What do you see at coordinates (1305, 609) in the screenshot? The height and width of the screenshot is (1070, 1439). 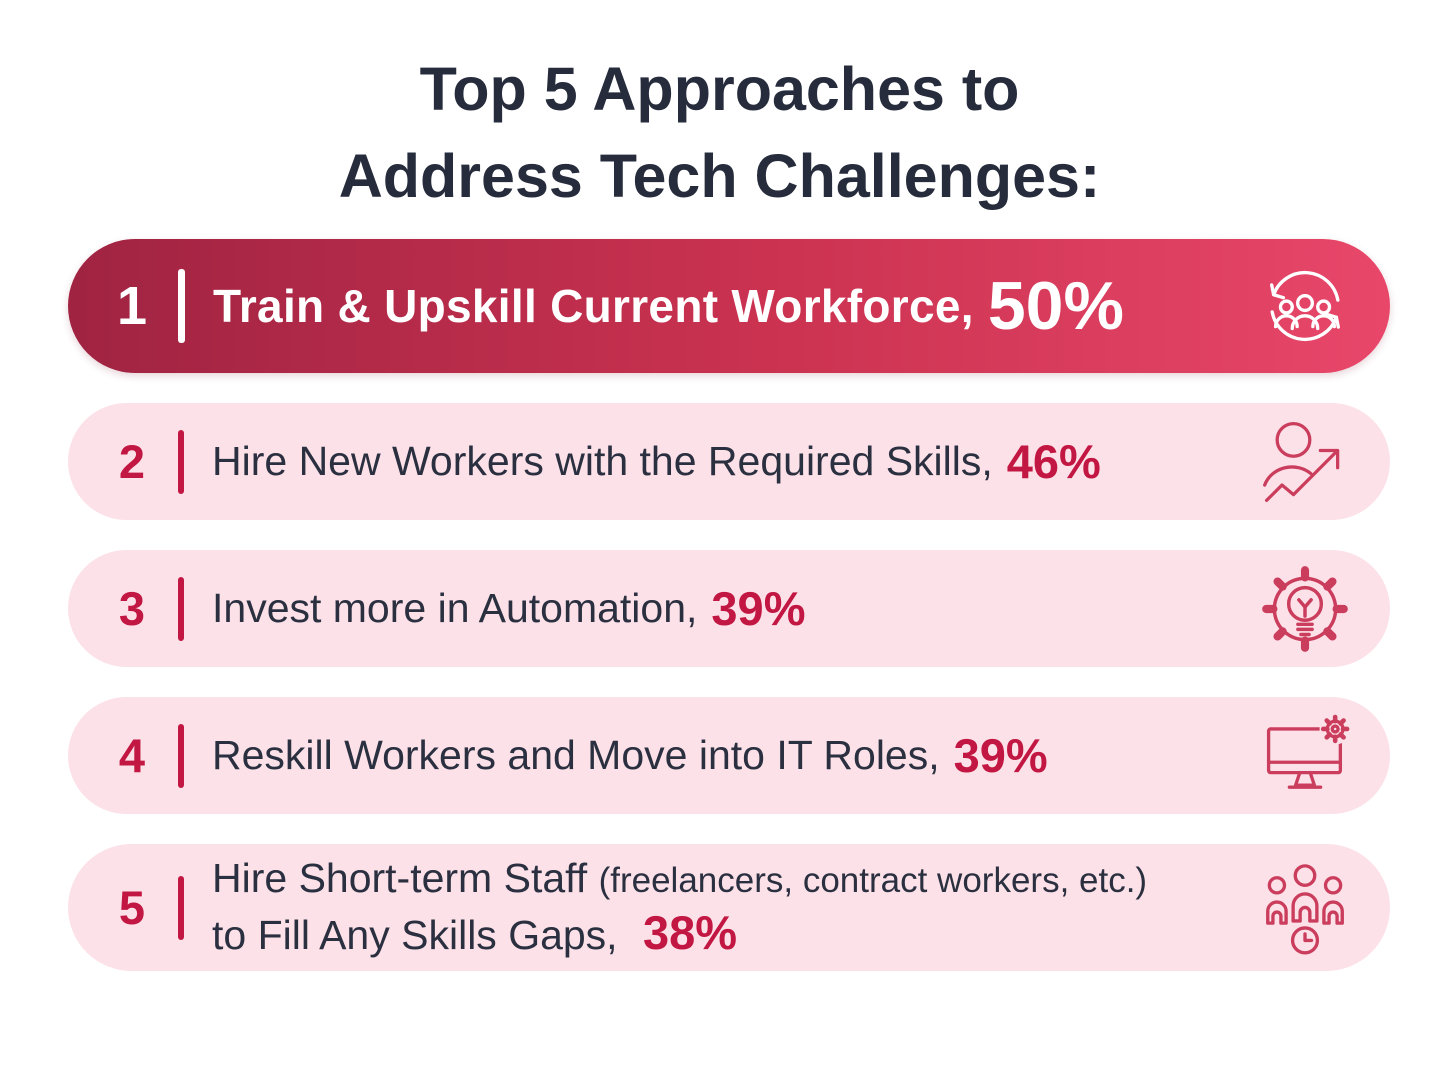 I see `gear-lightbulb-icon` at bounding box center [1305, 609].